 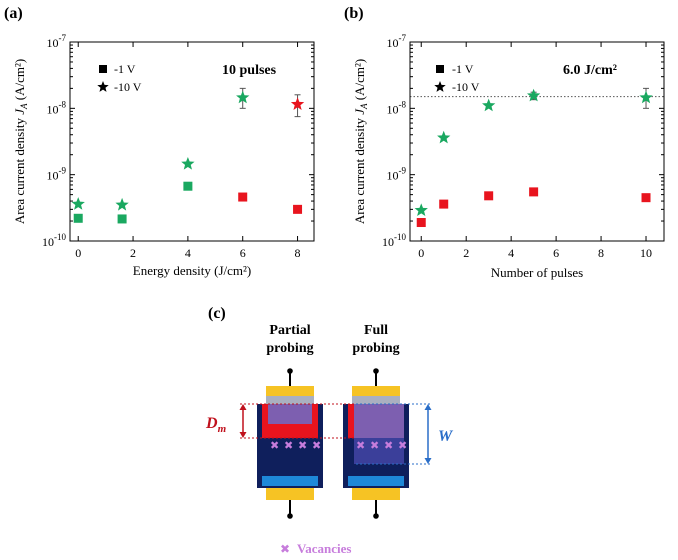 I want to click on chart-a-annotation: 10 pulses, so click(x=249, y=70).